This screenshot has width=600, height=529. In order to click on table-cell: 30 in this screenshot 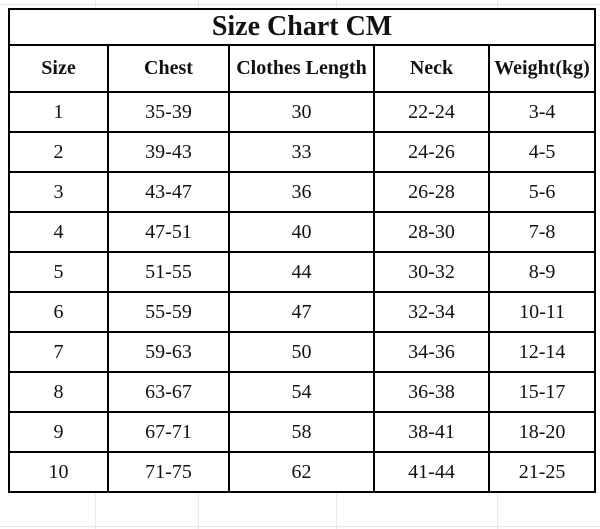, I will do `click(301, 112)`.